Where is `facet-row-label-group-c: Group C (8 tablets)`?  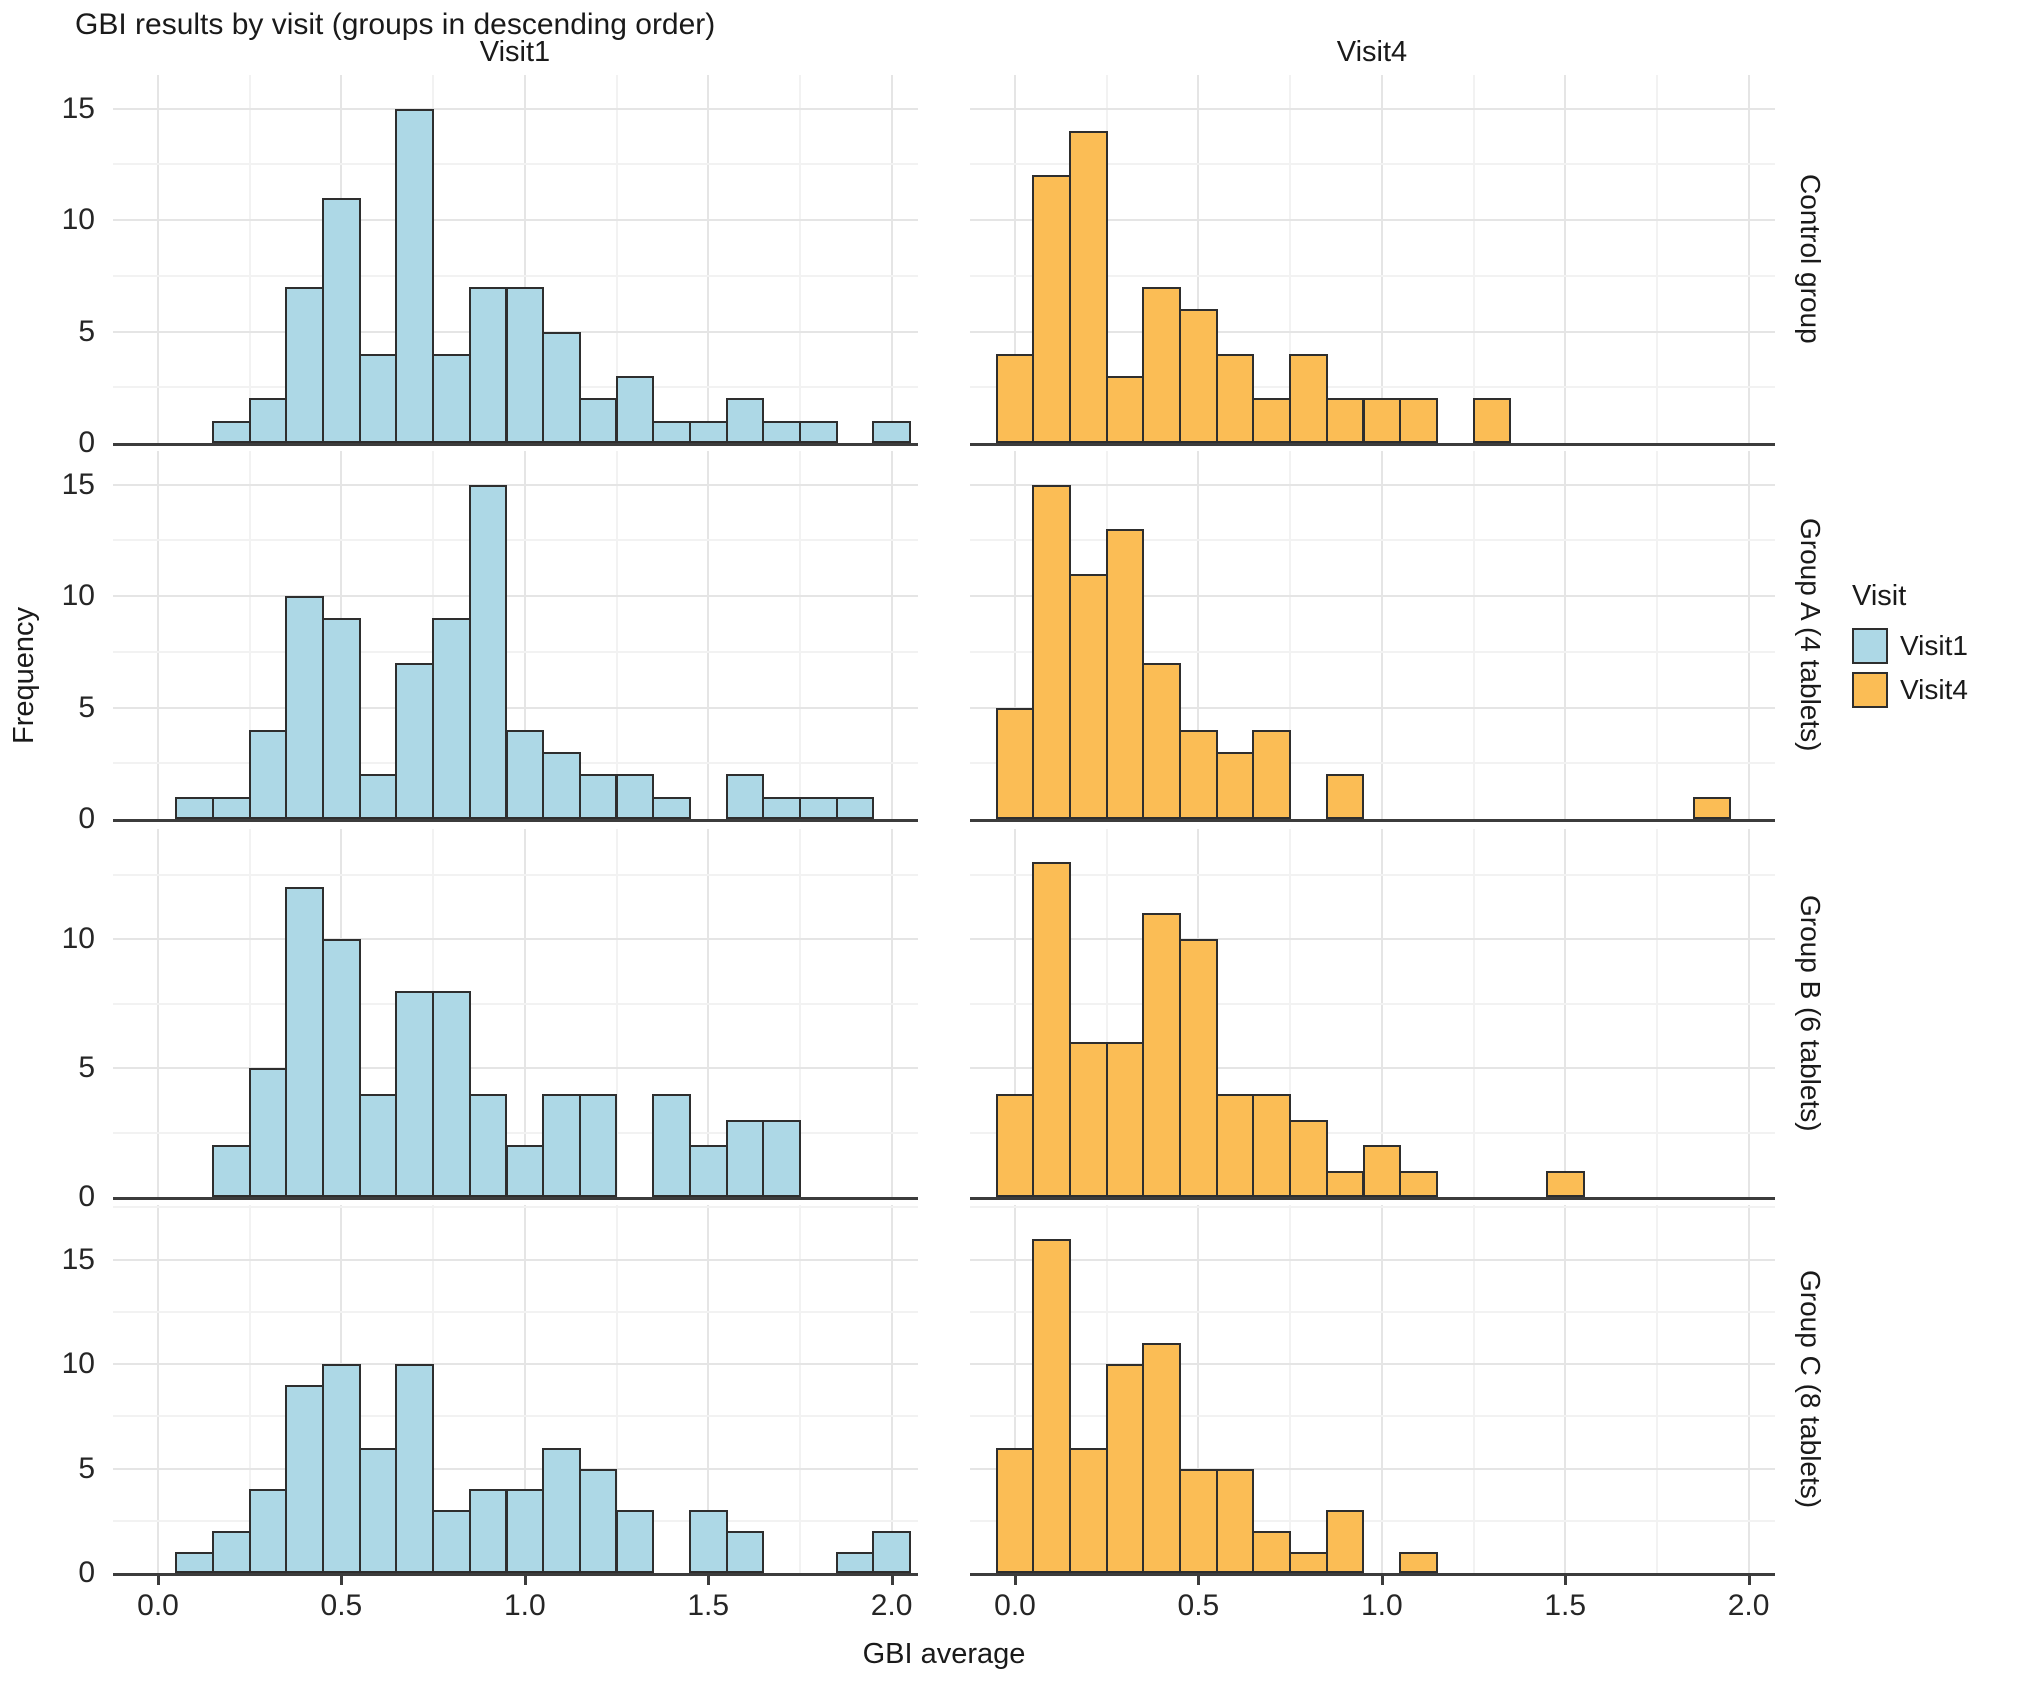 facet-row-label-group-c: Group C (8 tablets) is located at coordinates (1810, 1389).